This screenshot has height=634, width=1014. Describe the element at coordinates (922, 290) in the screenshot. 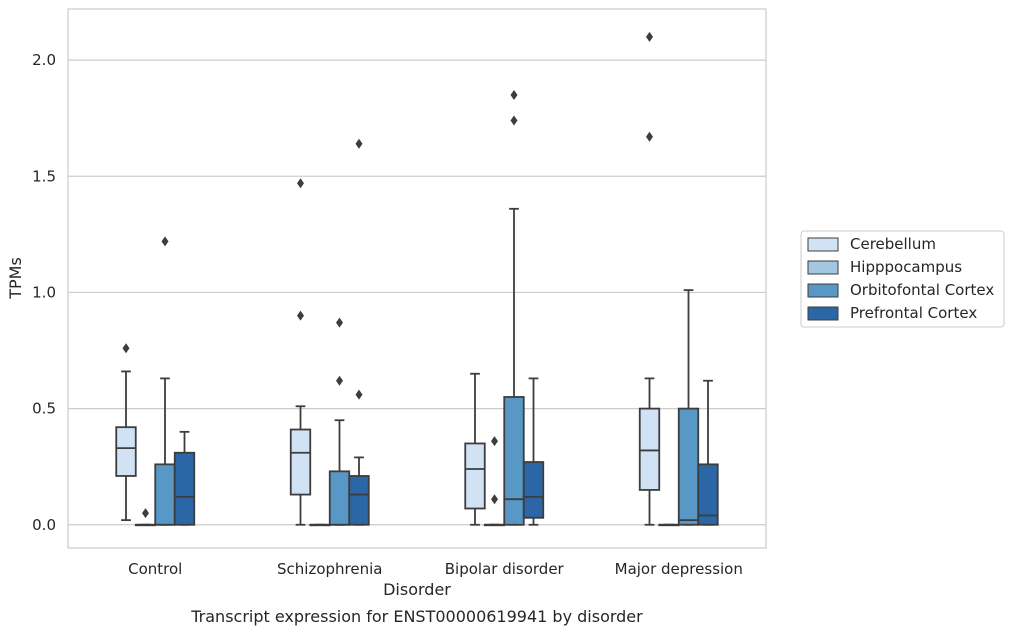

I see `legend-label: Orbitofontal Cortex` at that location.